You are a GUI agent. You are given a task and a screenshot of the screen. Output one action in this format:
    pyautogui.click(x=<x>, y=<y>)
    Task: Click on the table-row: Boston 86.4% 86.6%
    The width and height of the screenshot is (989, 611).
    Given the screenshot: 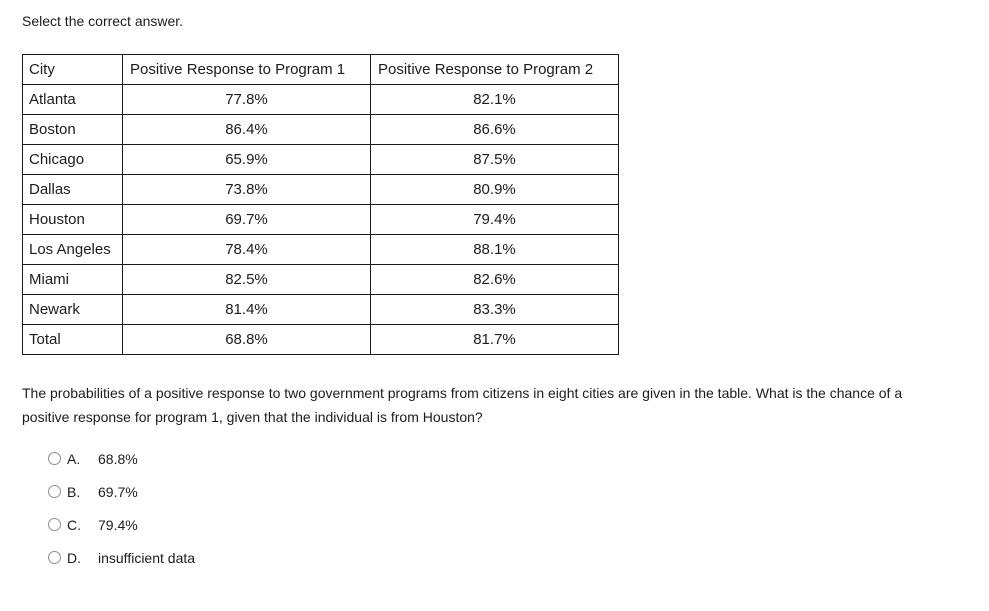 What is the action you would take?
    pyautogui.click(x=320, y=129)
    